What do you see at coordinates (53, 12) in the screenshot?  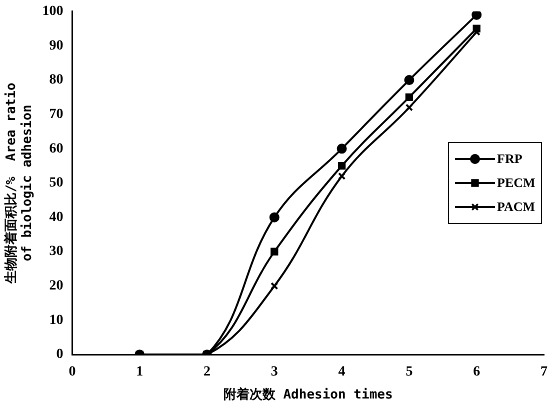 I see `y-tick-label: 100` at bounding box center [53, 12].